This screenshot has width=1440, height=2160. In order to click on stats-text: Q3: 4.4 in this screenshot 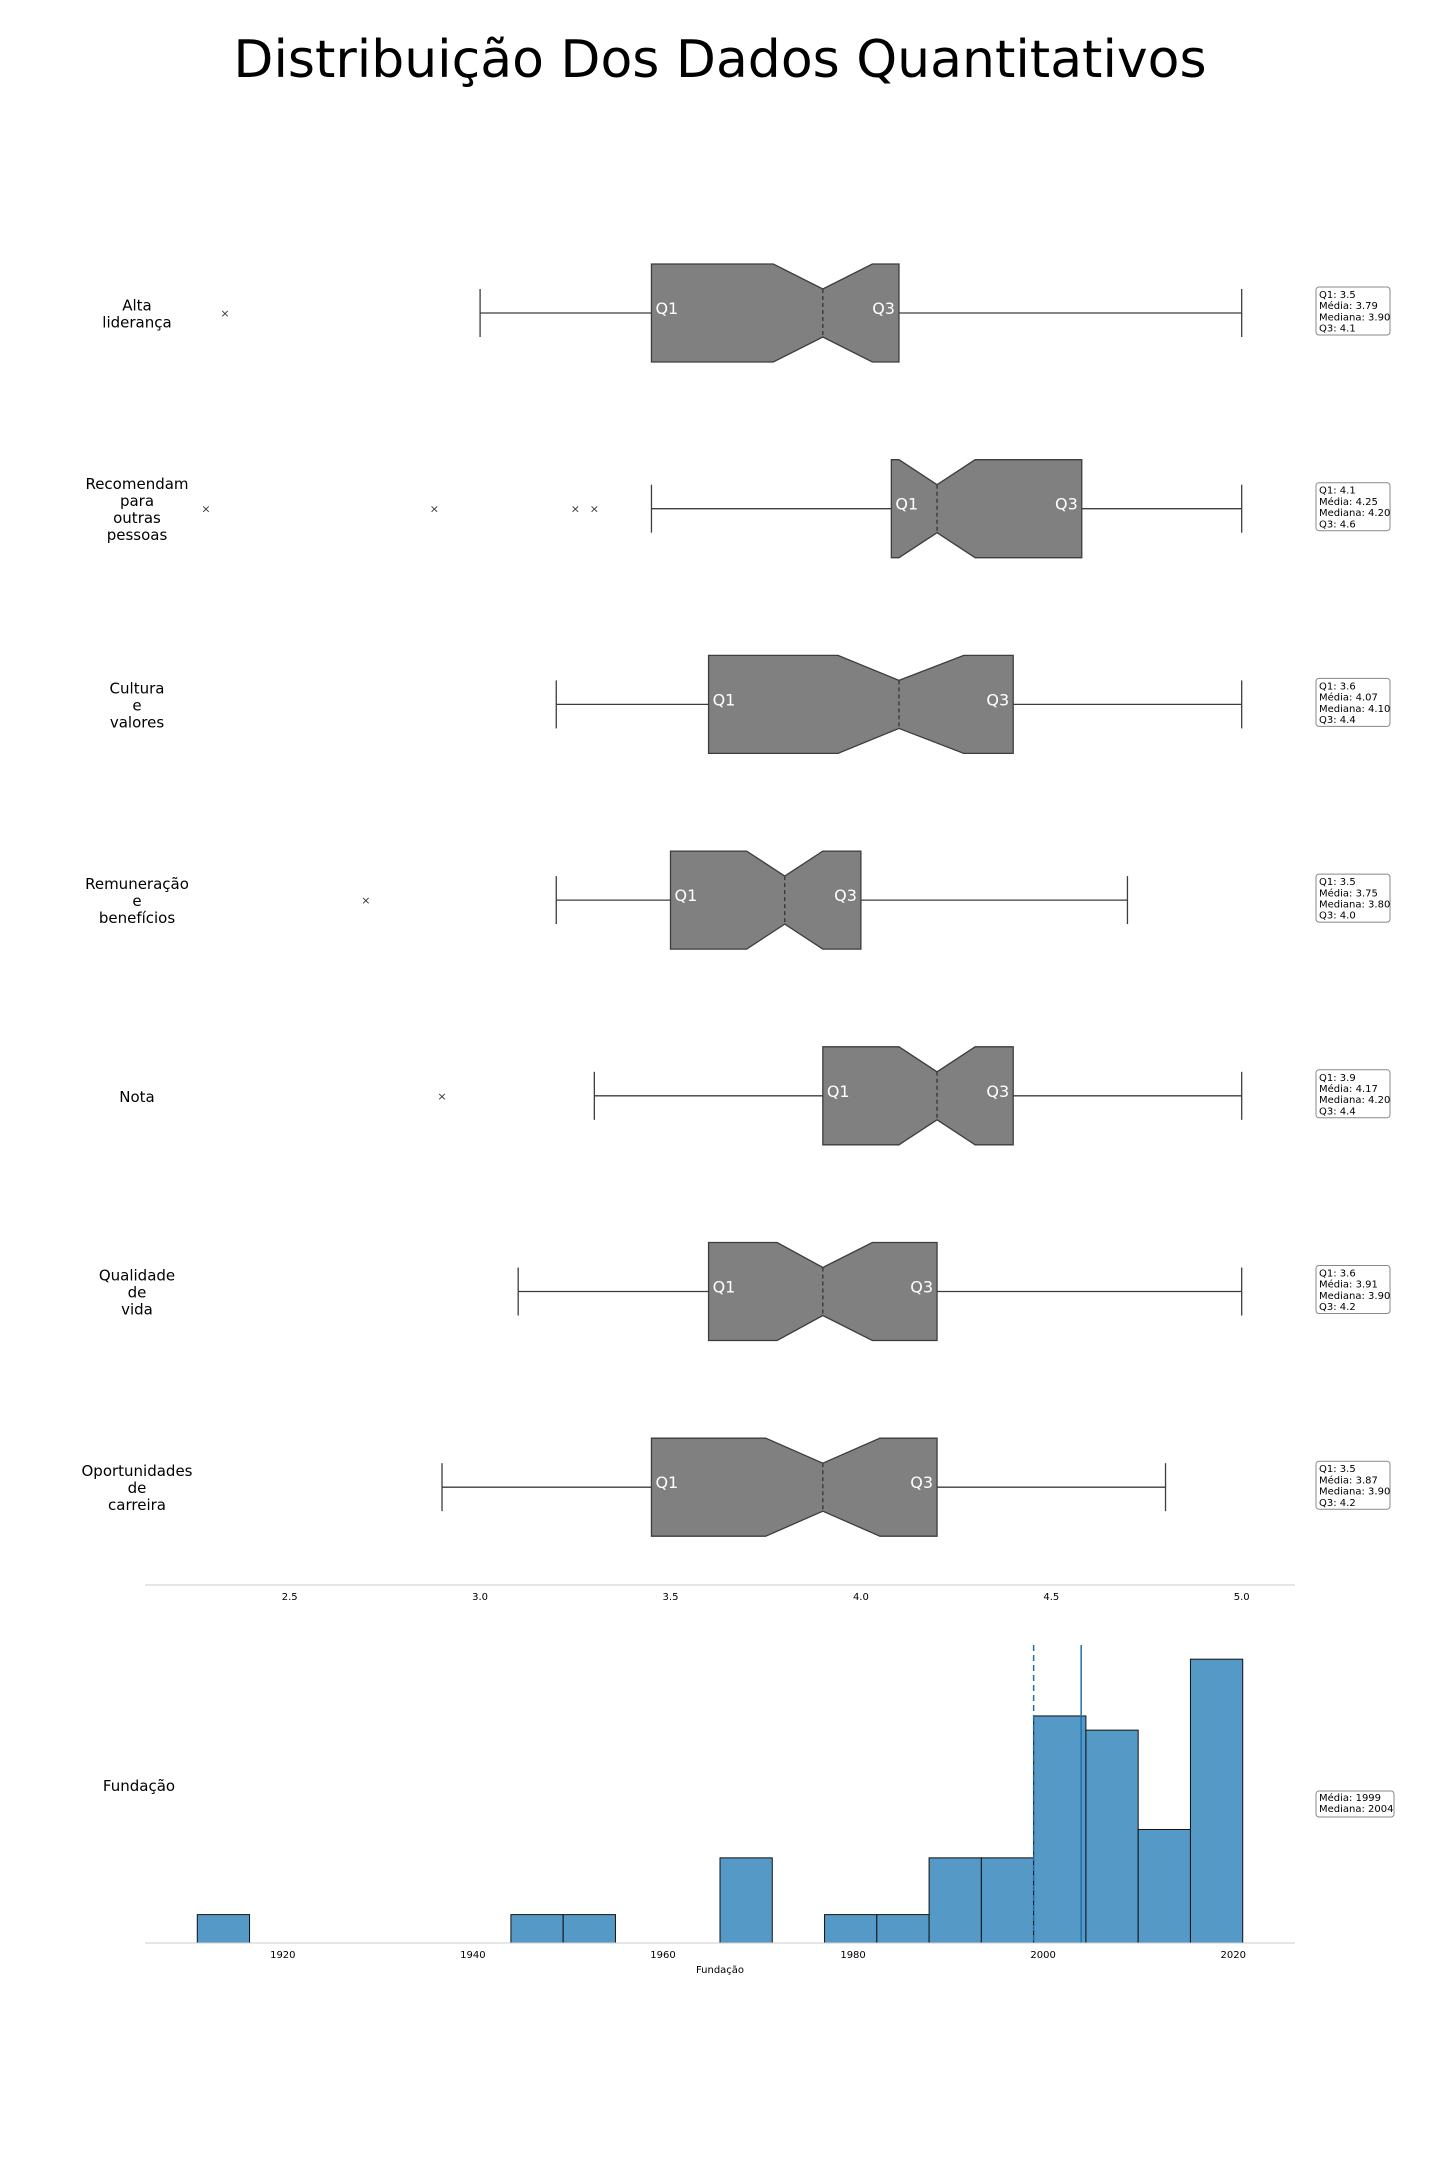, I will do `click(1337, 720)`.